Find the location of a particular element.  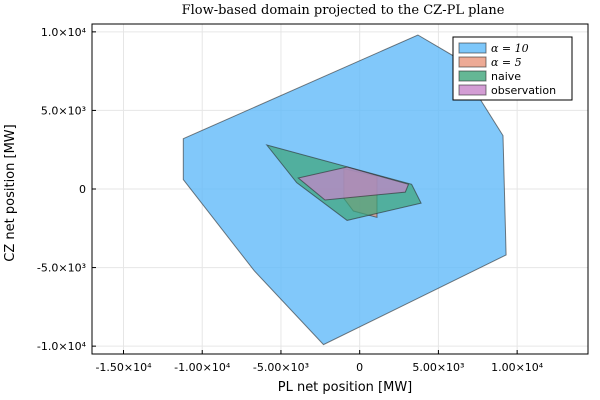

y-tick-label: 5.0×10³ is located at coordinates (63, 110).